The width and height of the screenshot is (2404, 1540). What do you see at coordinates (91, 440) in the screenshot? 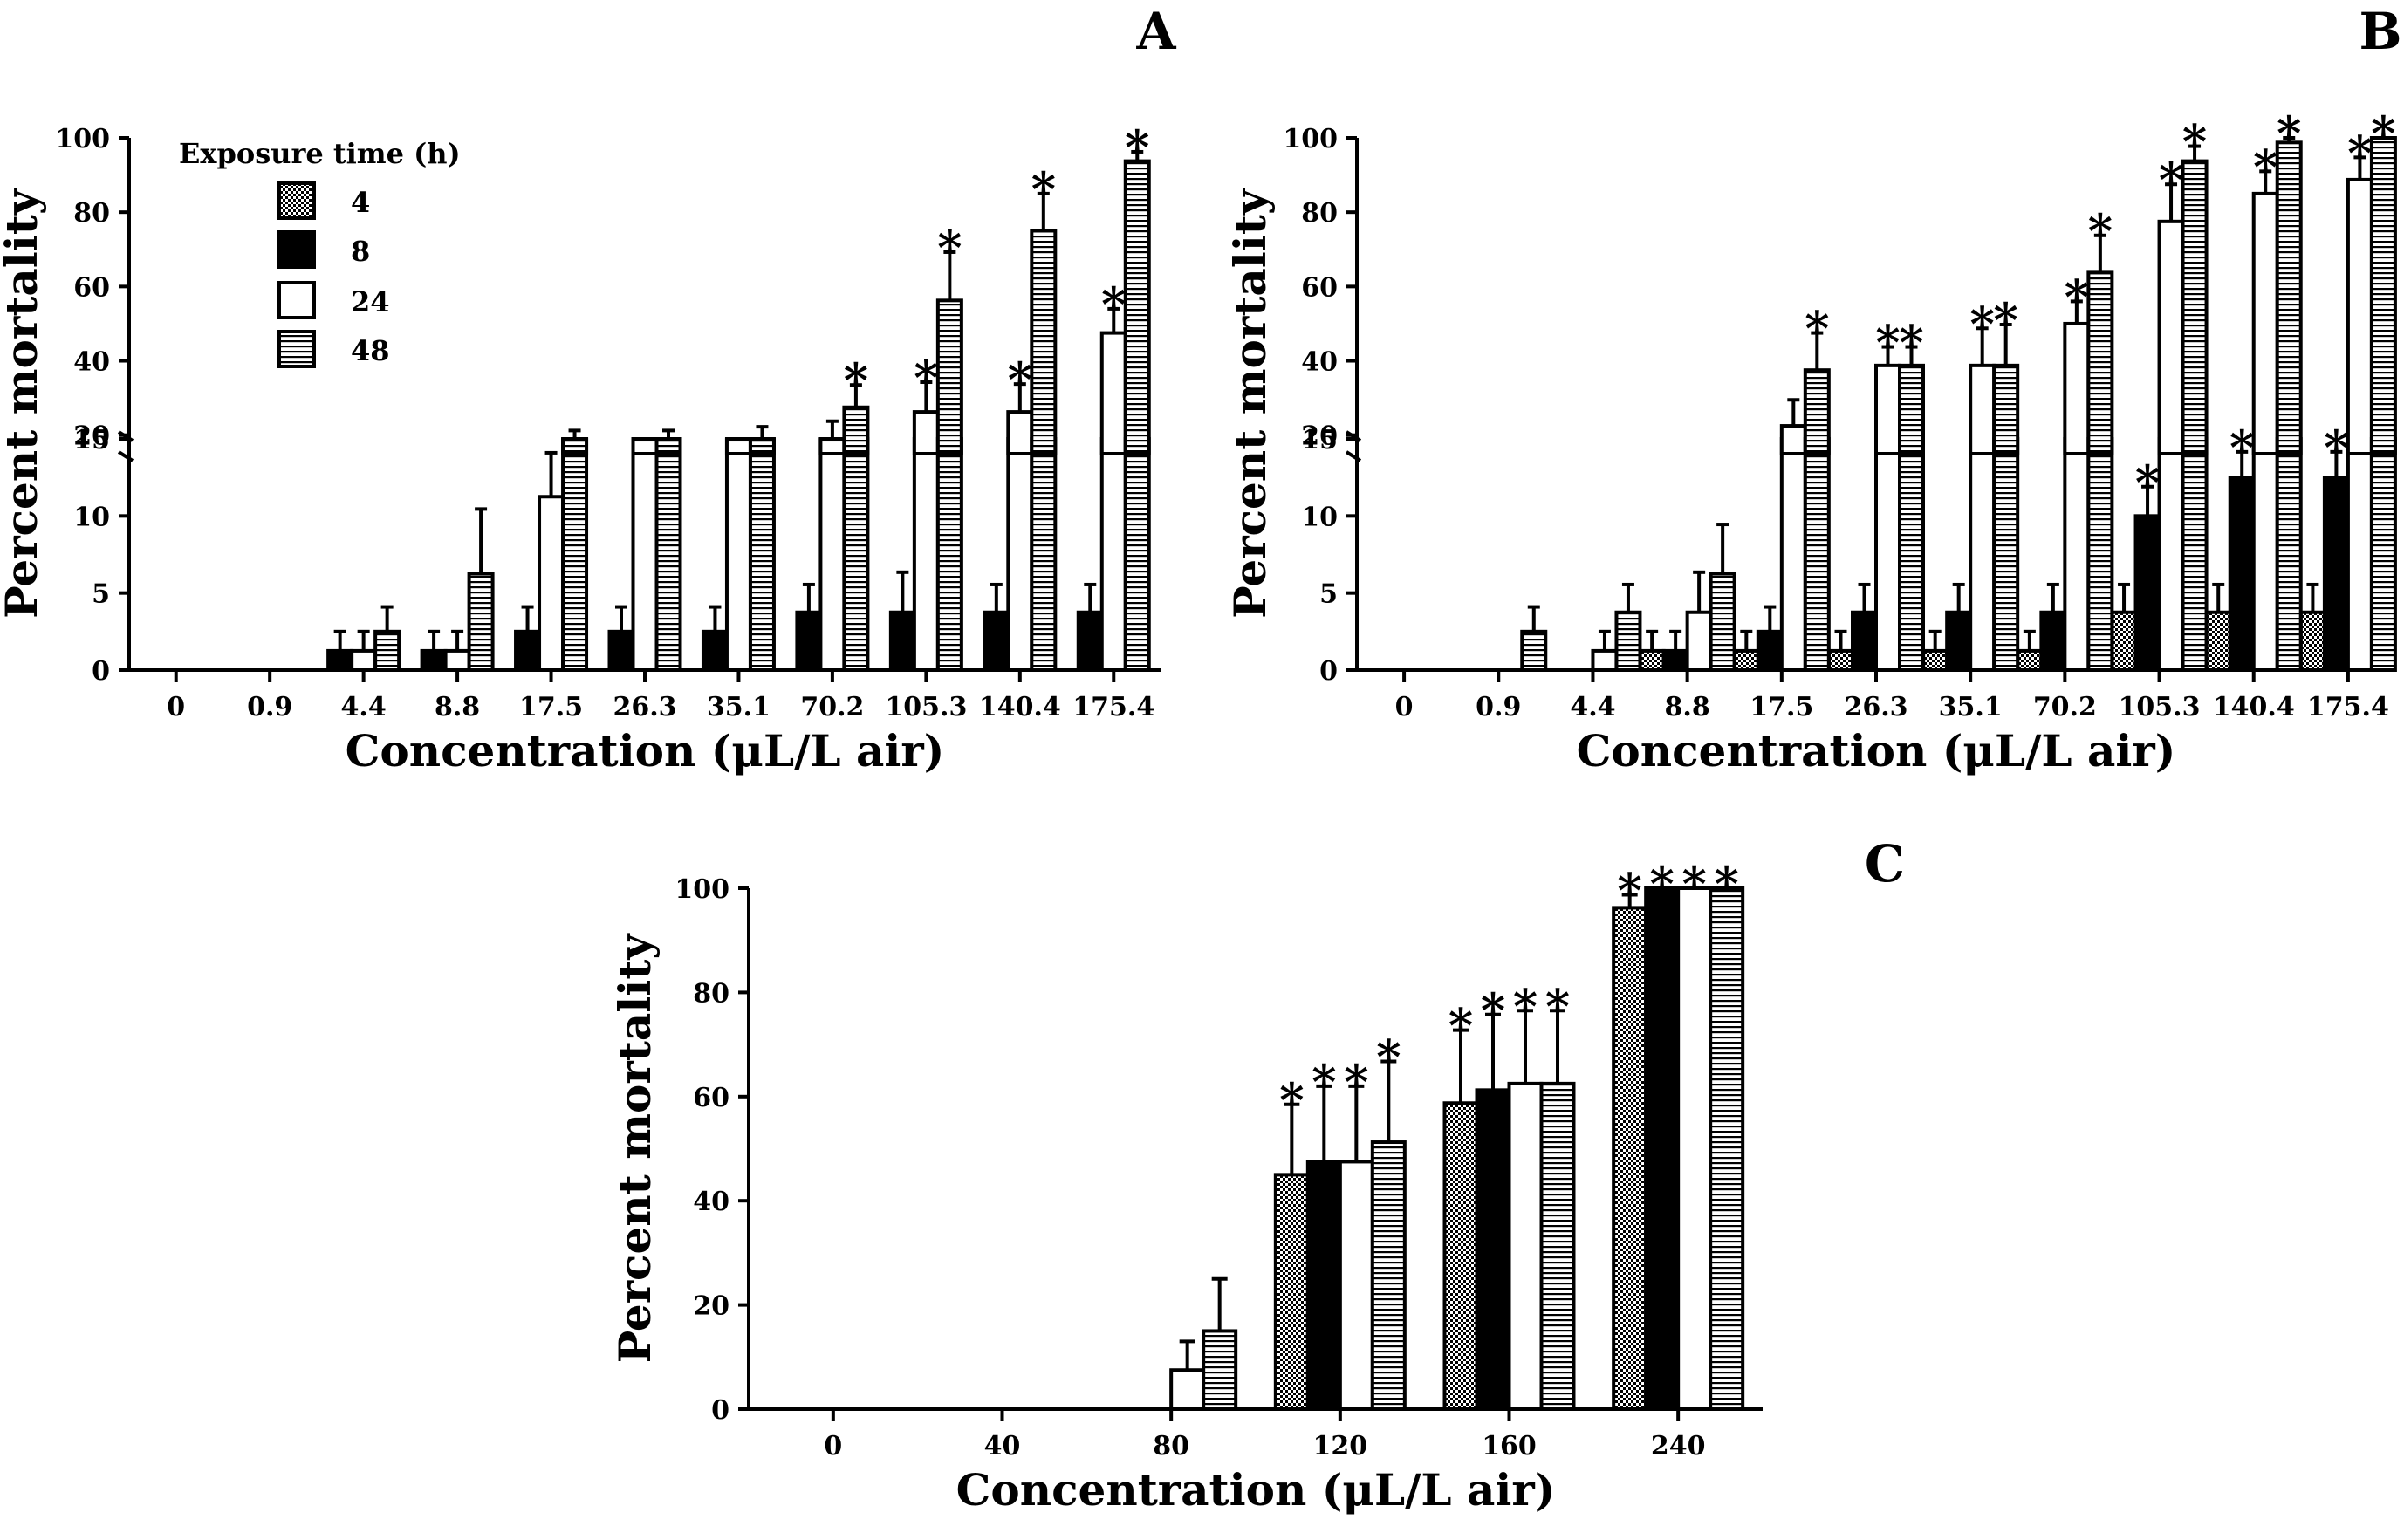
I see `y-tick-label: 15` at bounding box center [91, 440].